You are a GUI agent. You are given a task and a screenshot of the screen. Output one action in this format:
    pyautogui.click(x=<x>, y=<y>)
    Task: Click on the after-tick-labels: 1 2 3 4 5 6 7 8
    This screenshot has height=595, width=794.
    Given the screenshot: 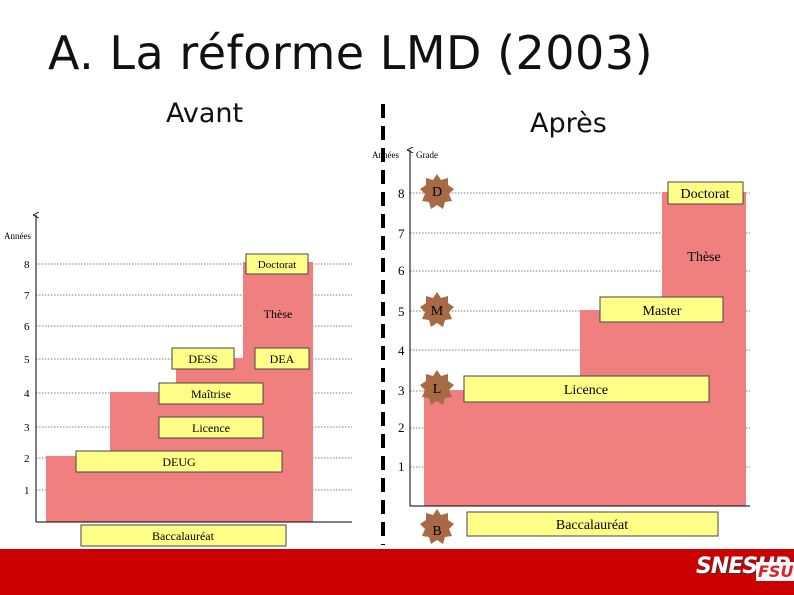 What is the action you would take?
    pyautogui.click(x=401, y=330)
    